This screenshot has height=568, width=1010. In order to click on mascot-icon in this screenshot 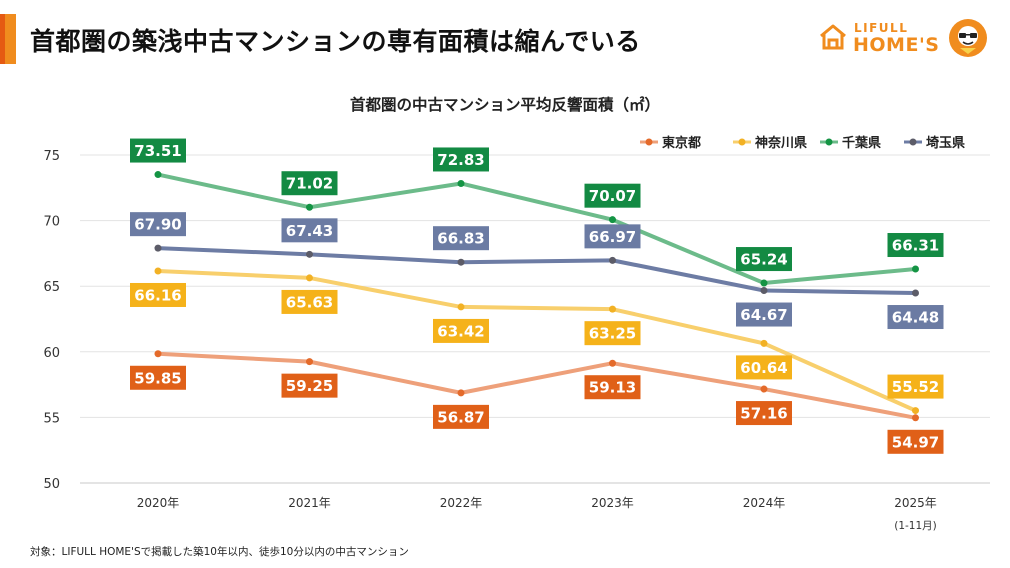, I will do `click(968, 38)`.